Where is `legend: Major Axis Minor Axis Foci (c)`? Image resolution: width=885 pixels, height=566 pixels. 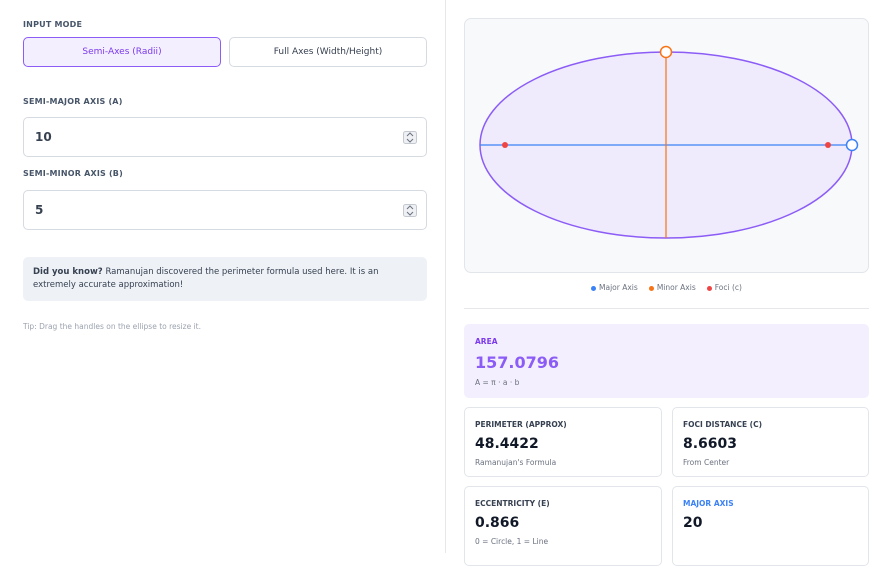
legend: Major Axis Minor Axis Foci (c) is located at coordinates (666, 287).